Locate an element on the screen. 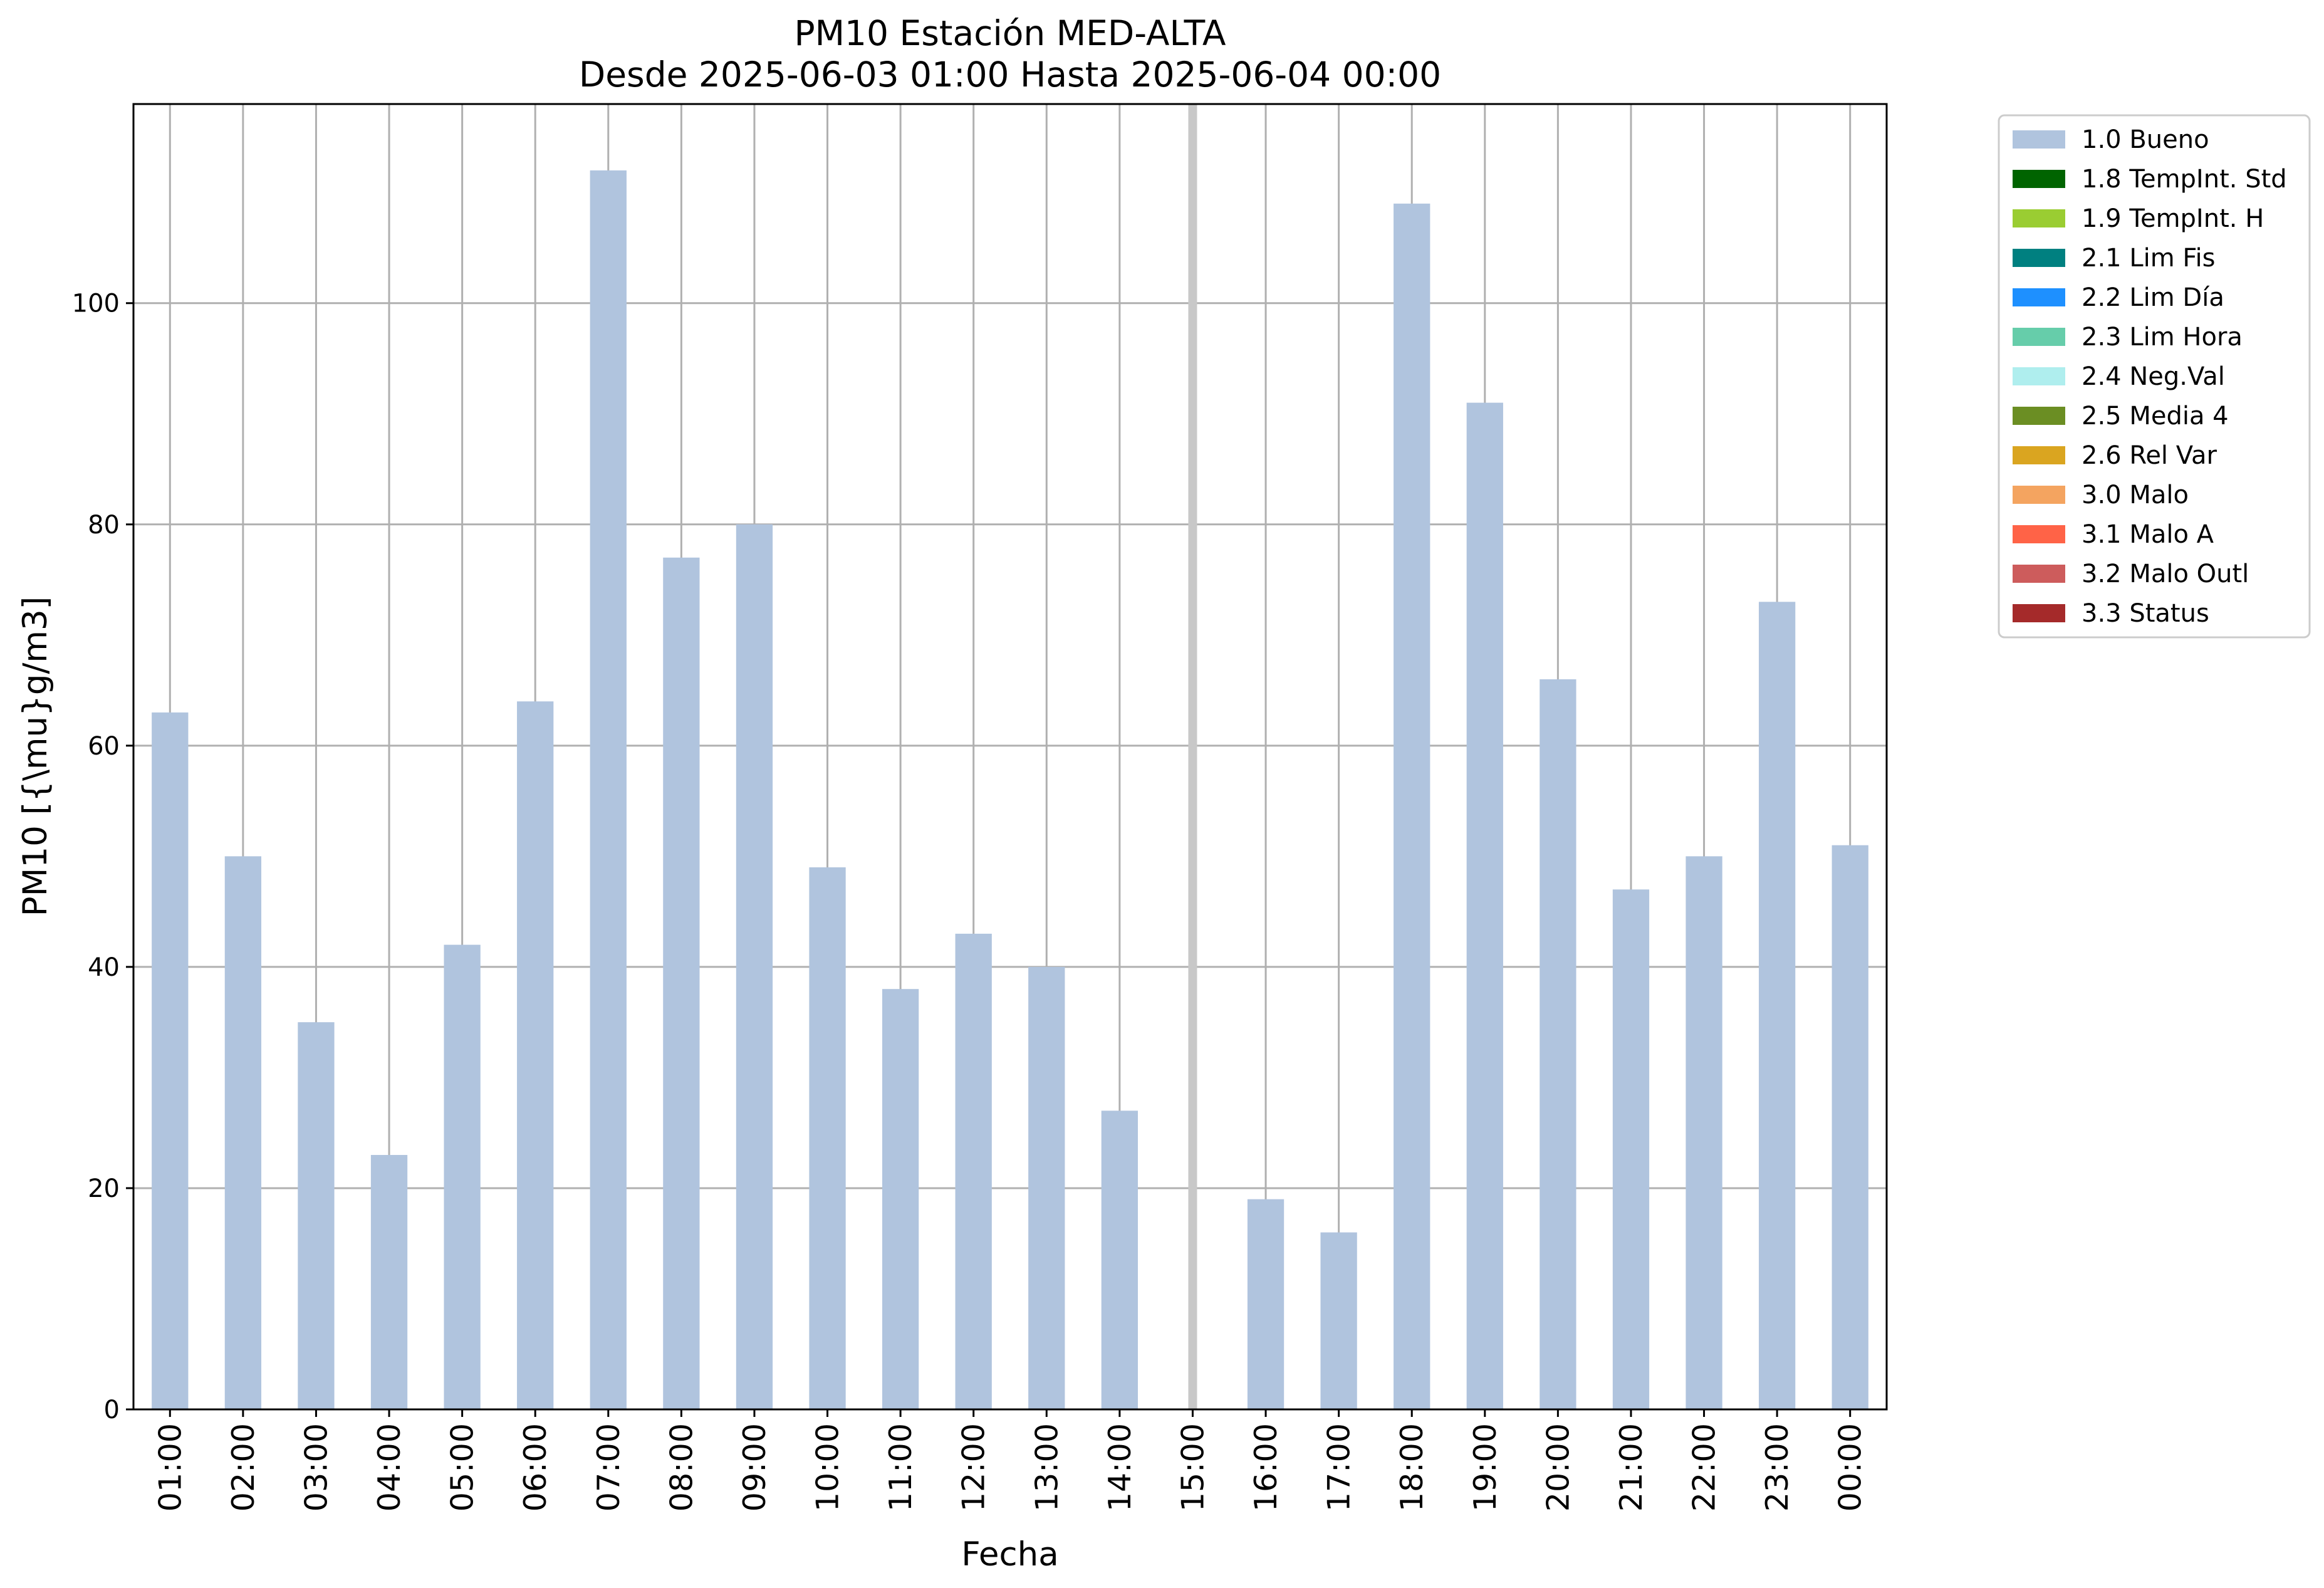 This screenshot has height=1588, width=2324. x-tick-label: 14:00 is located at coordinates (1120, 1468).